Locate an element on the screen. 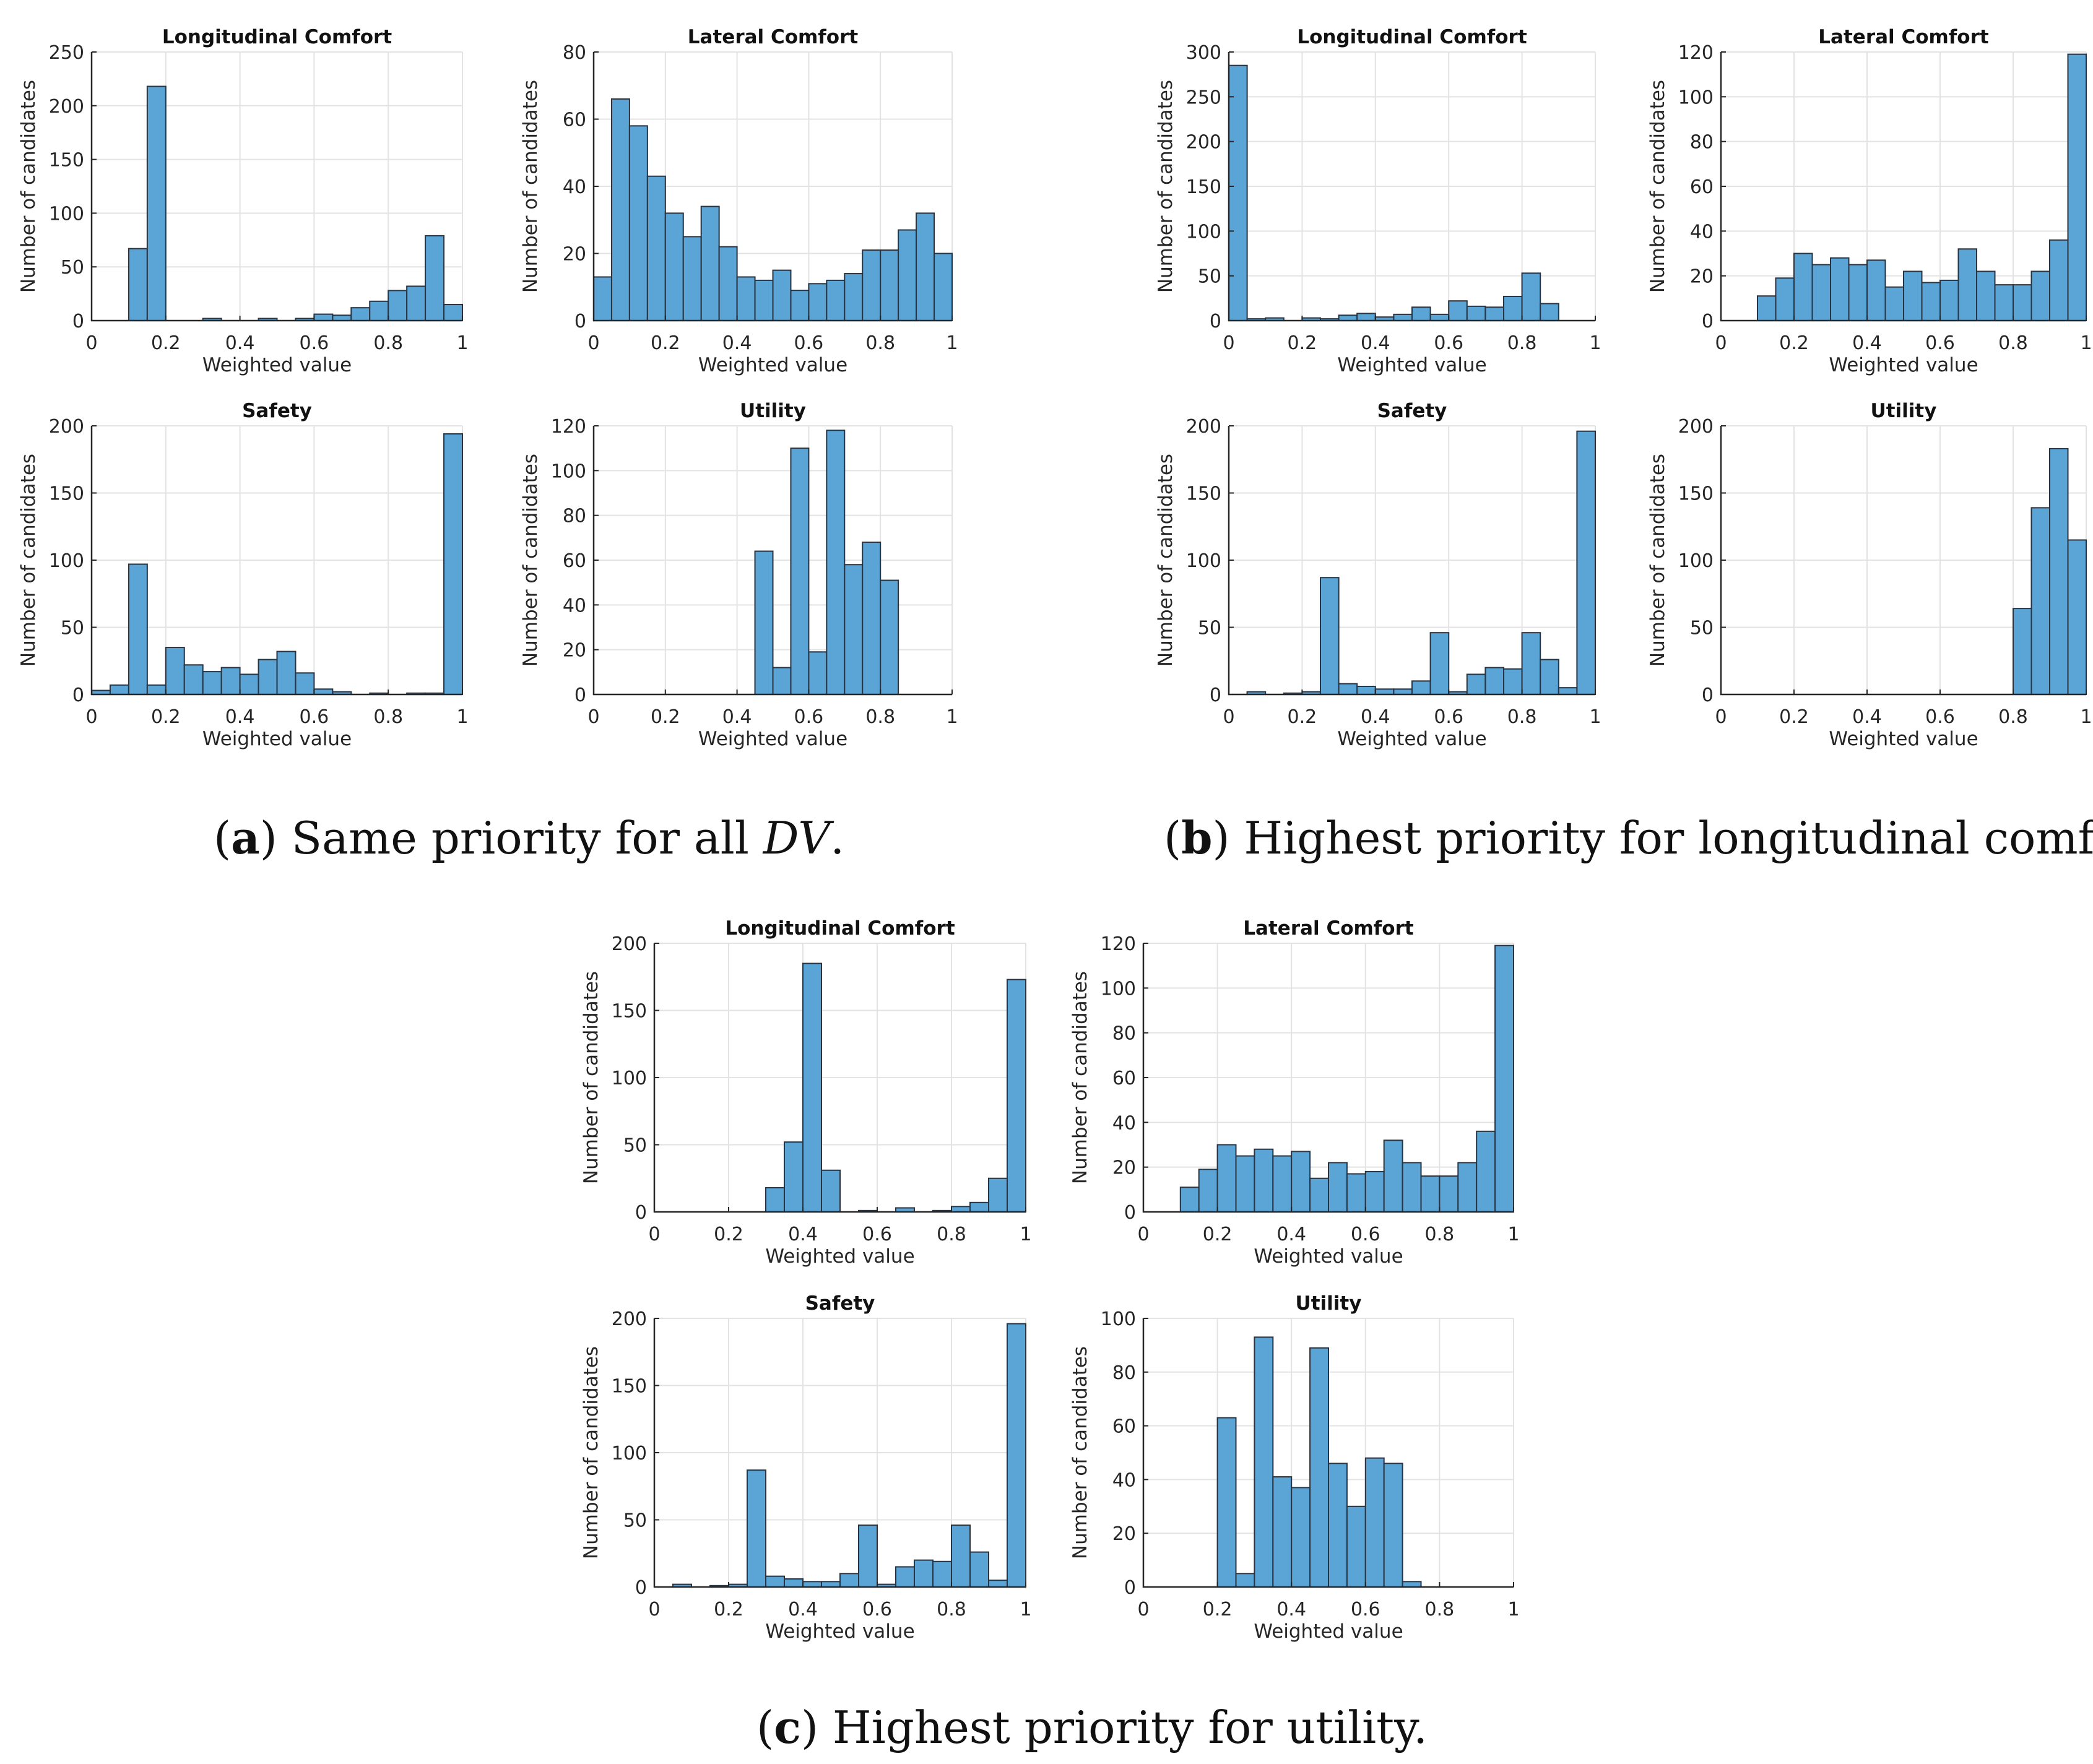 This screenshot has width=2093, height=1764. chart-title: Utility is located at coordinates (773, 411).